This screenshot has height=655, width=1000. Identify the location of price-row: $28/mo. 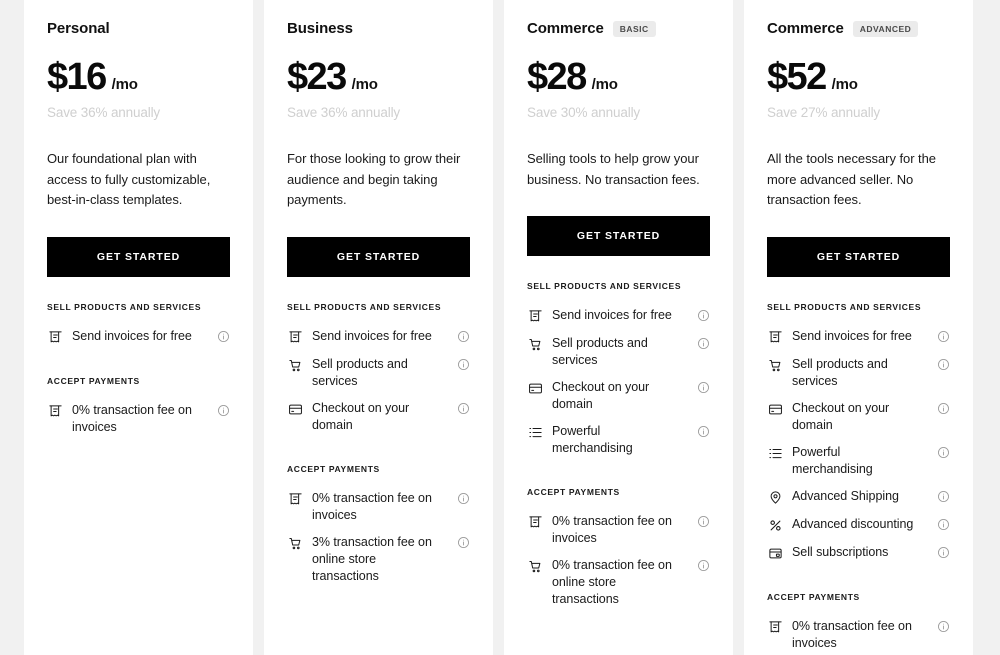
(618, 77).